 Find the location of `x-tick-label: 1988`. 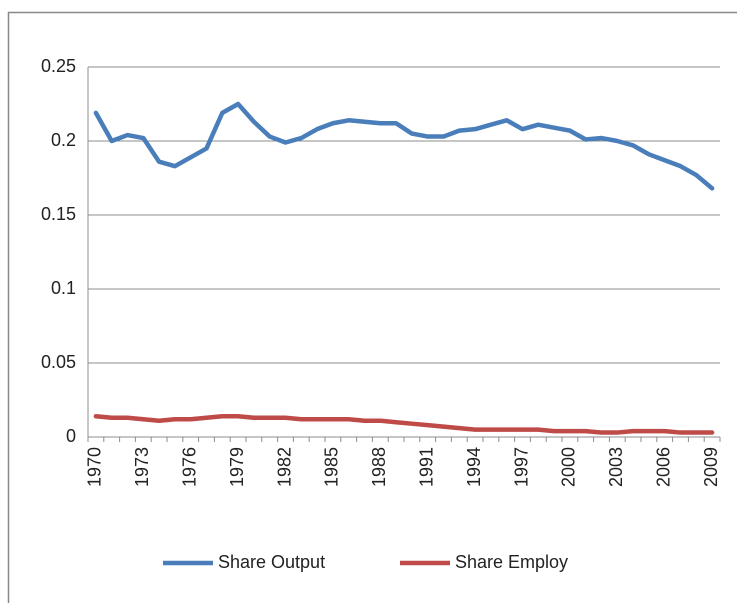

x-tick-label: 1988 is located at coordinates (379, 467).